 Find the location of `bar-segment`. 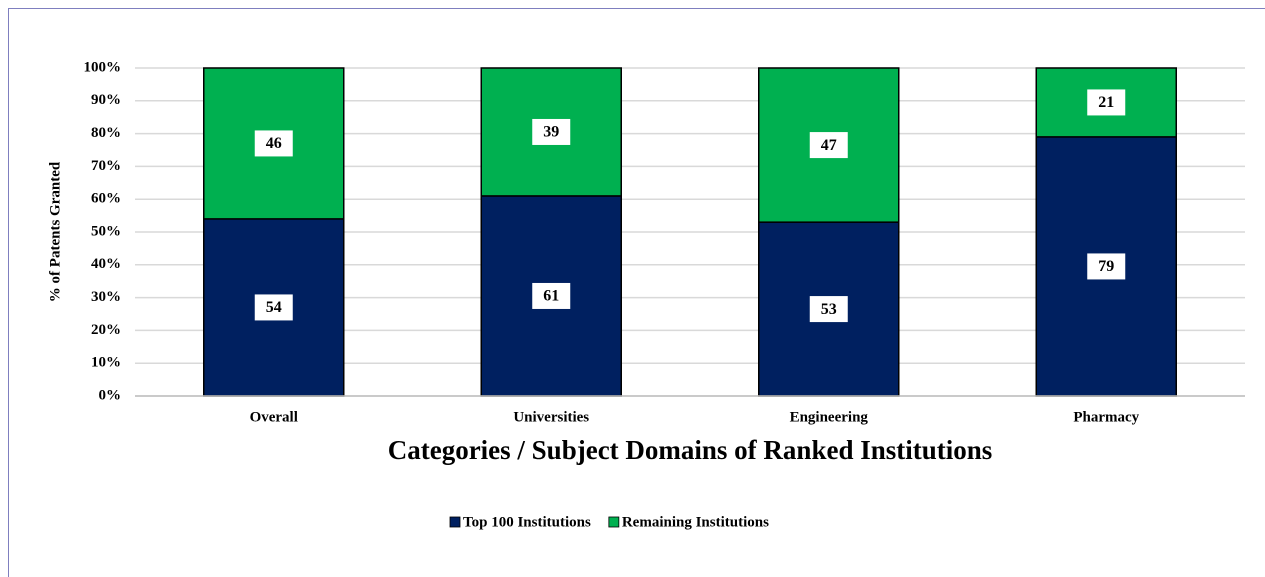

bar-segment is located at coordinates (1106, 102).